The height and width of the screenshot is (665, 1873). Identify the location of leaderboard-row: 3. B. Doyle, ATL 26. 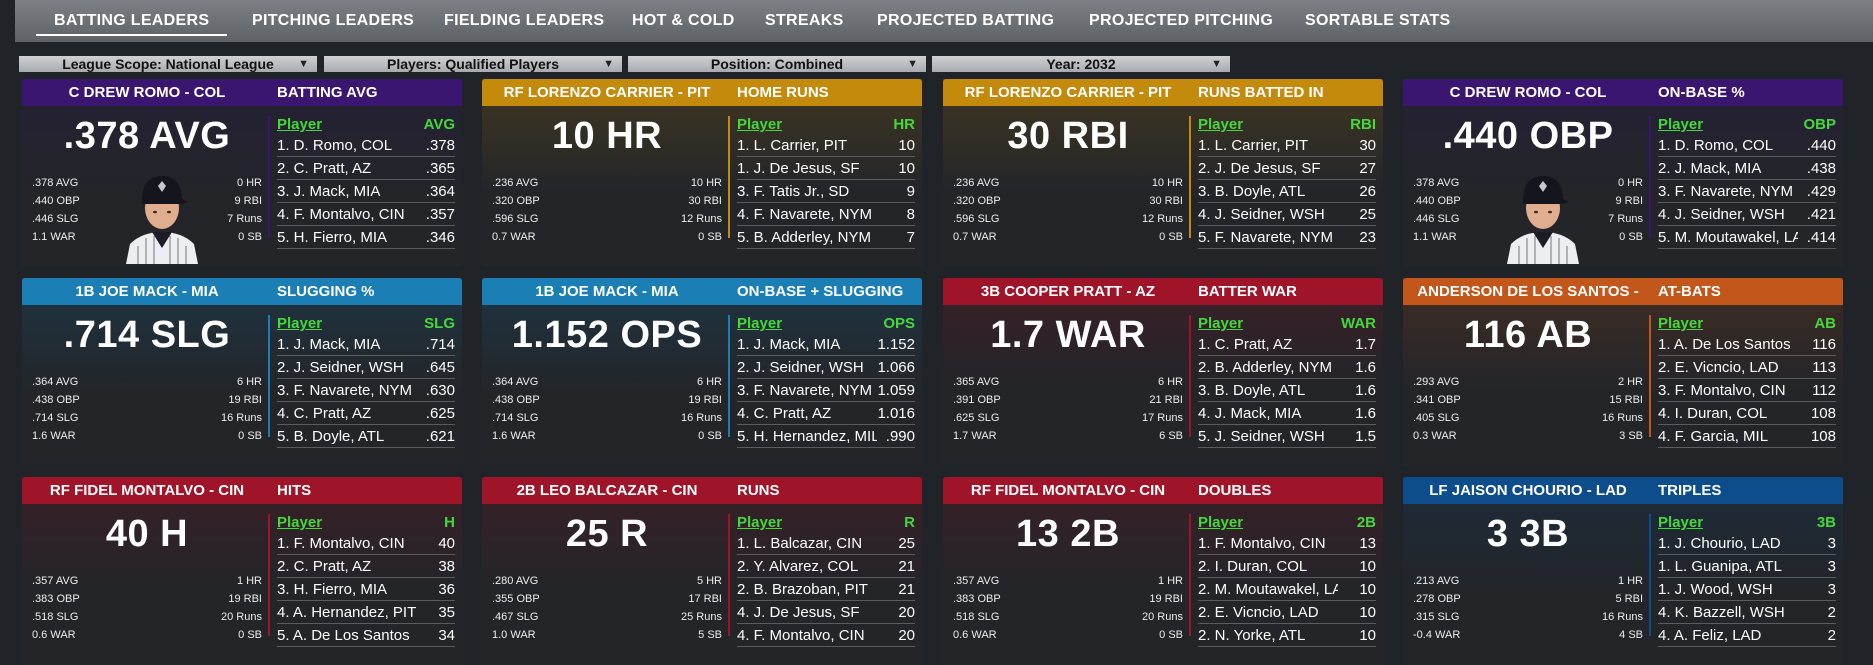
(1287, 192).